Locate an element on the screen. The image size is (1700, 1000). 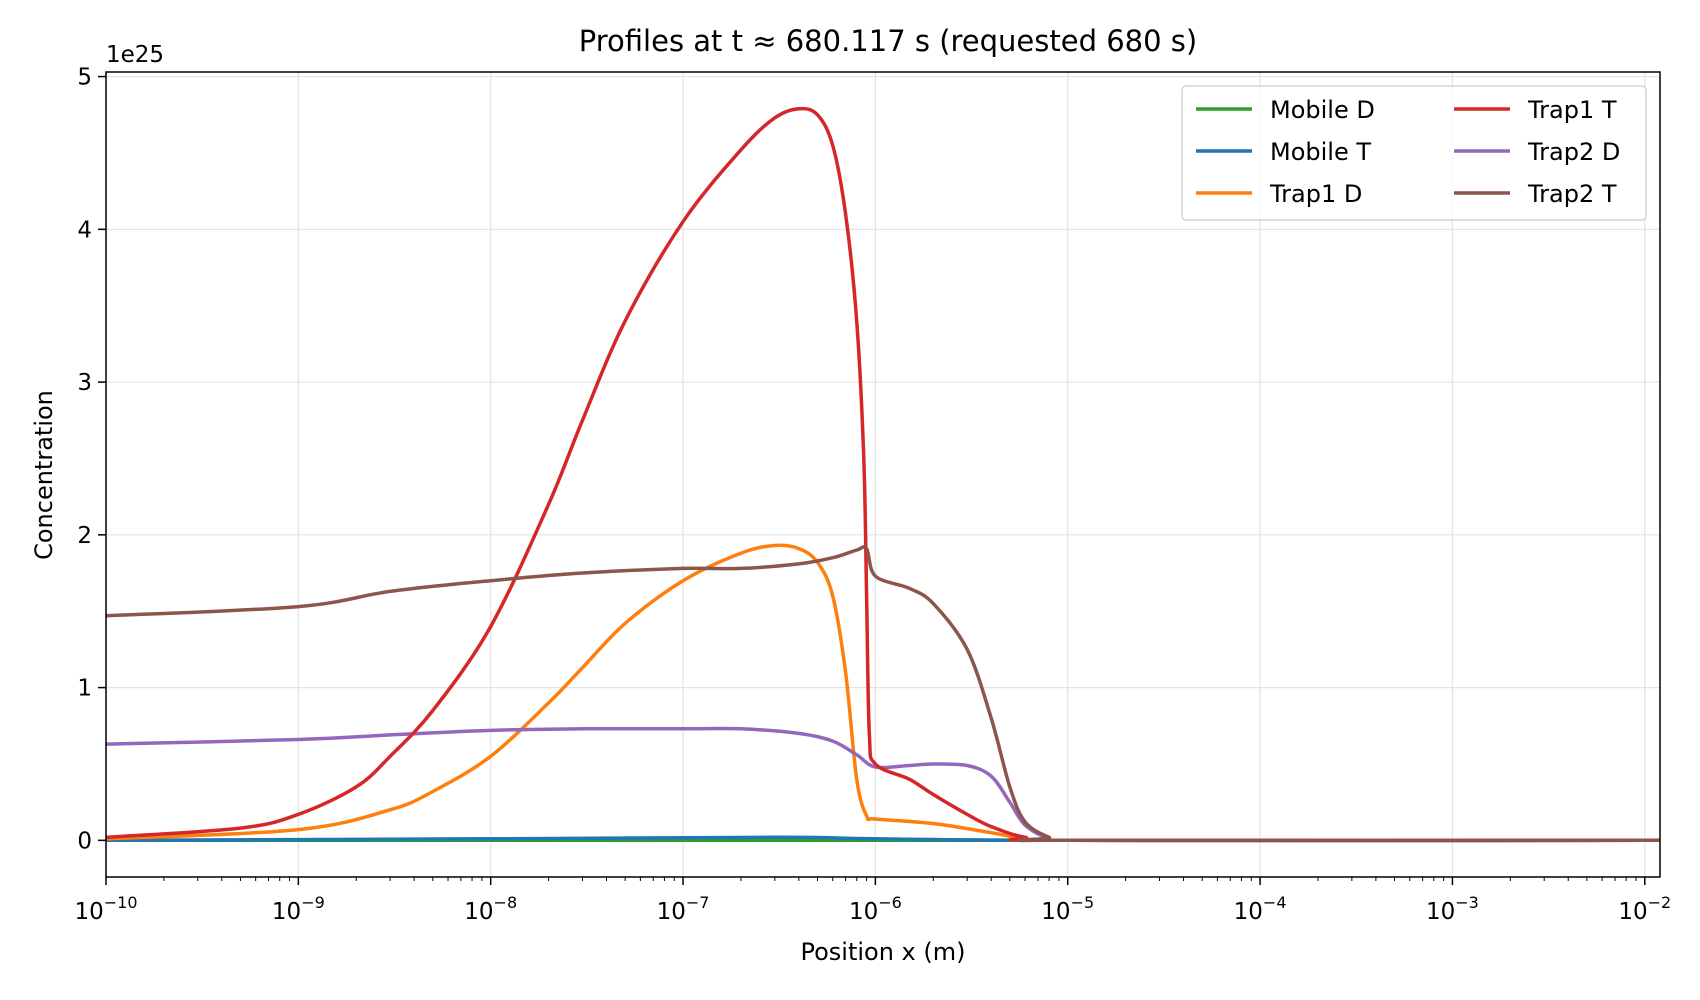
y-tick-label: 5 is located at coordinates (84, 78).